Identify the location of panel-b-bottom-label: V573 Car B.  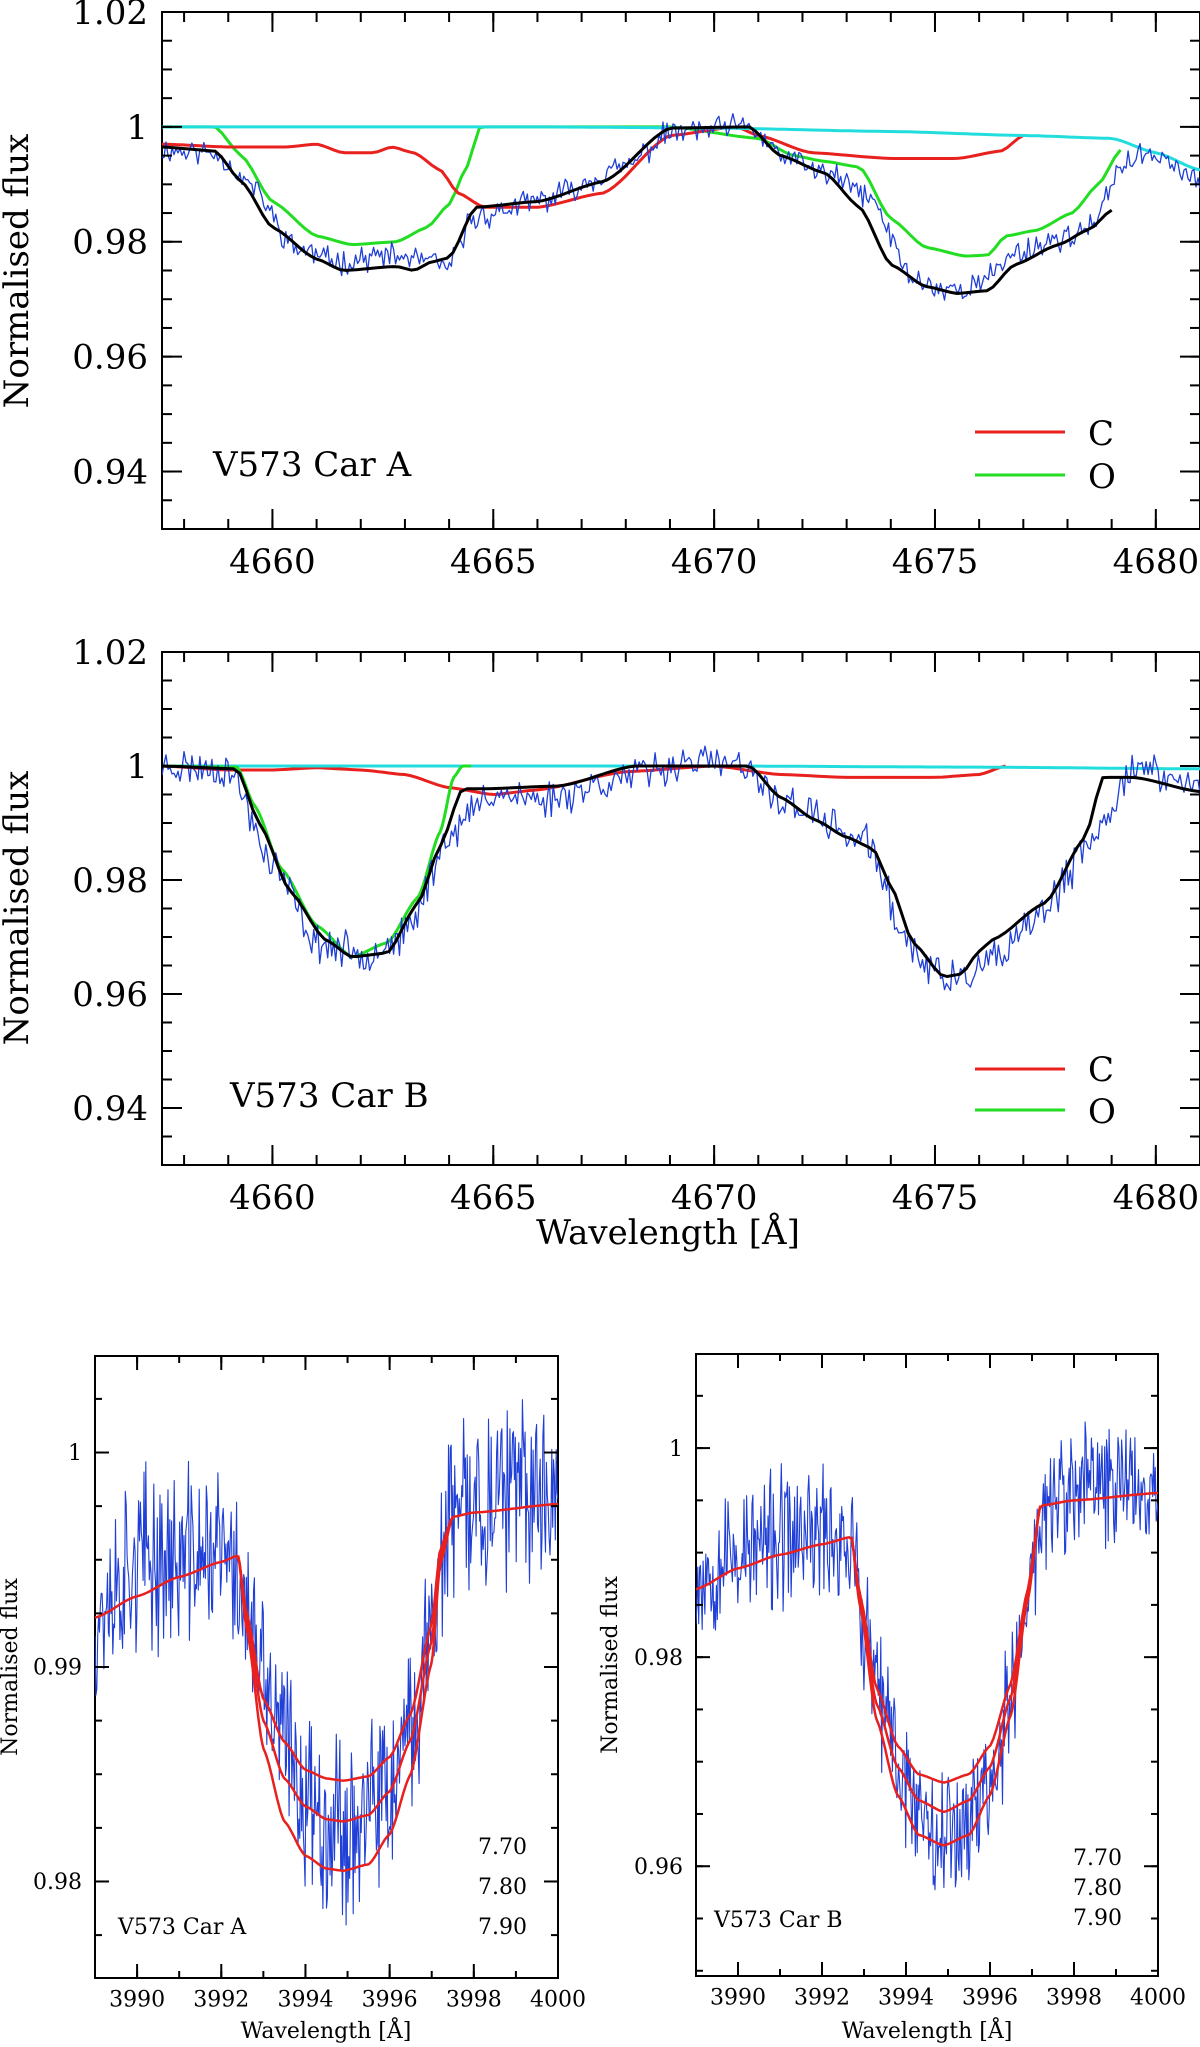
(778, 1920).